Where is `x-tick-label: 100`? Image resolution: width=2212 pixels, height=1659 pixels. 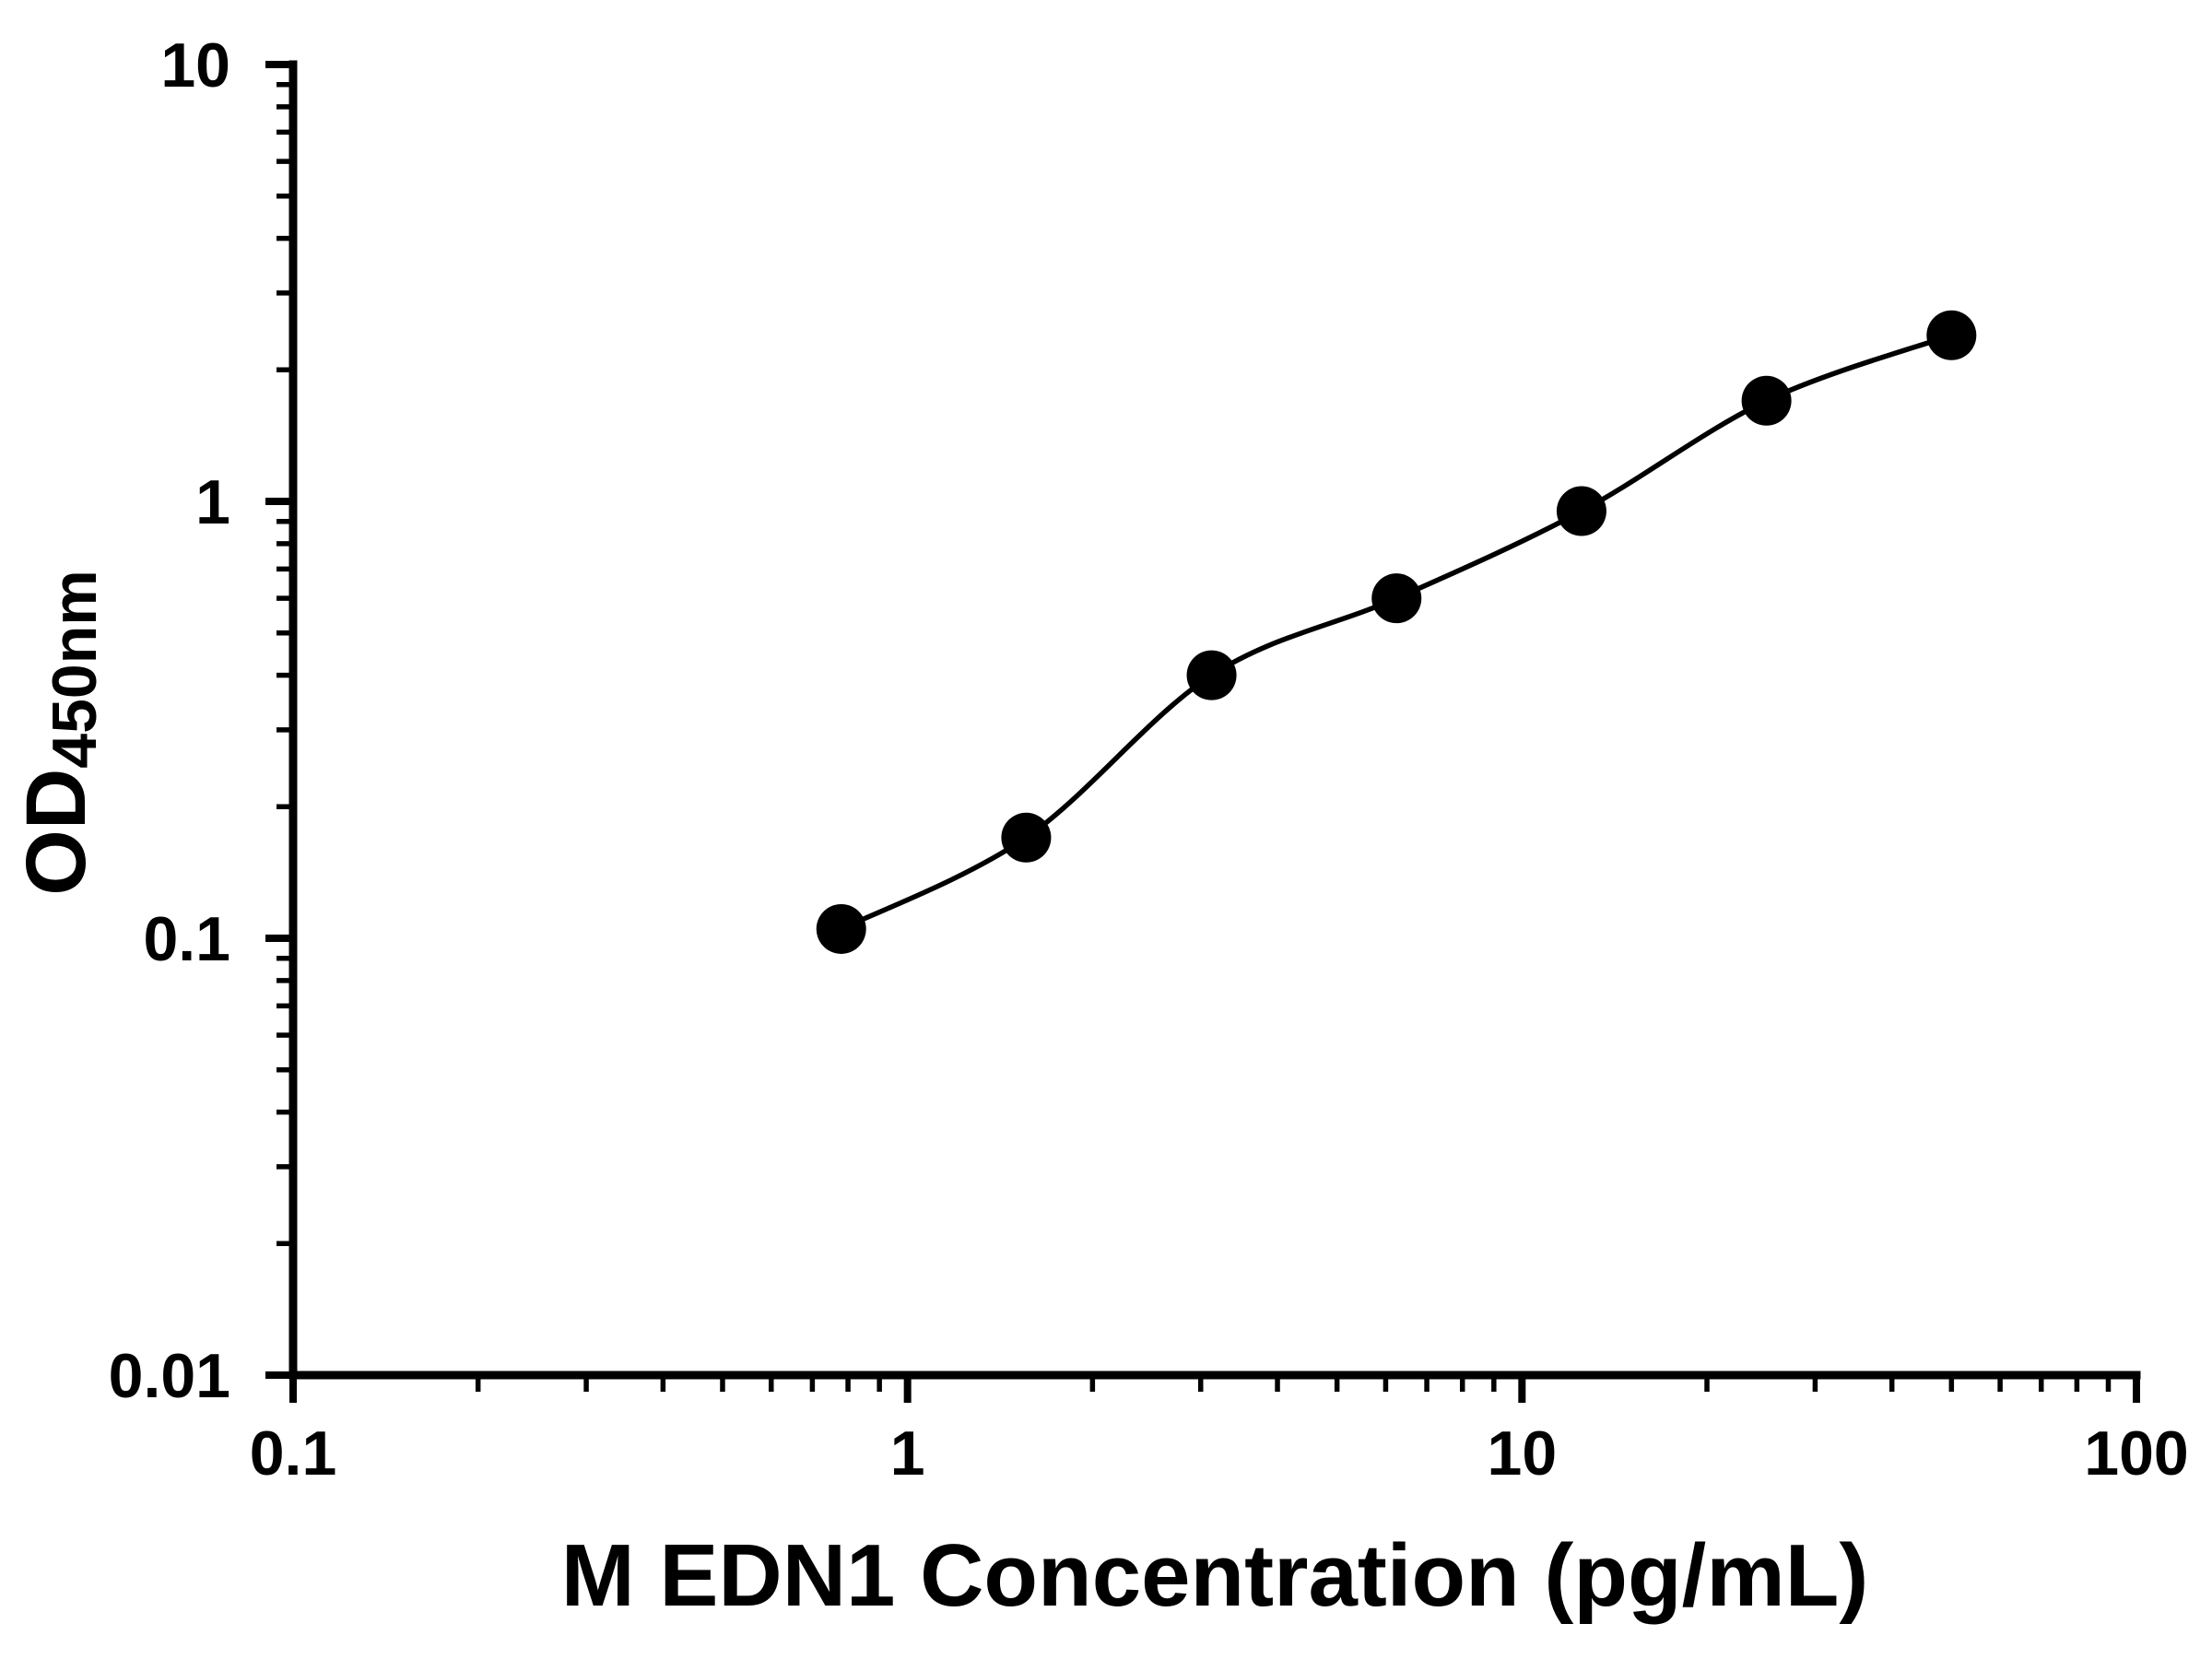 x-tick-label: 100 is located at coordinates (2136, 1453).